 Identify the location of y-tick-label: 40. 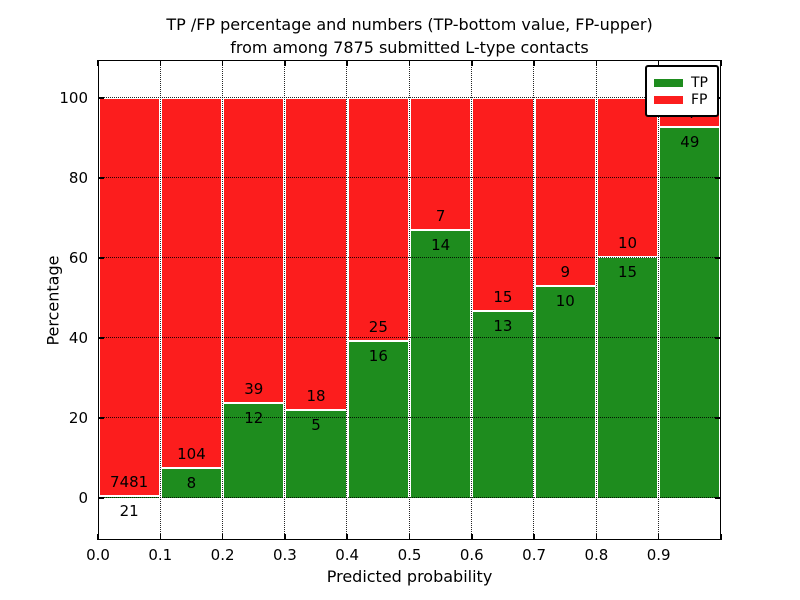
(78, 338).